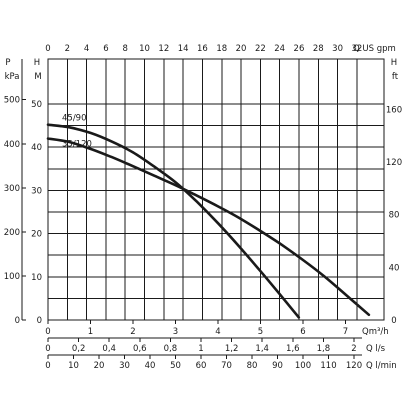  I want to click on lps-axis-tick-label: 1,4, so click(262, 349).